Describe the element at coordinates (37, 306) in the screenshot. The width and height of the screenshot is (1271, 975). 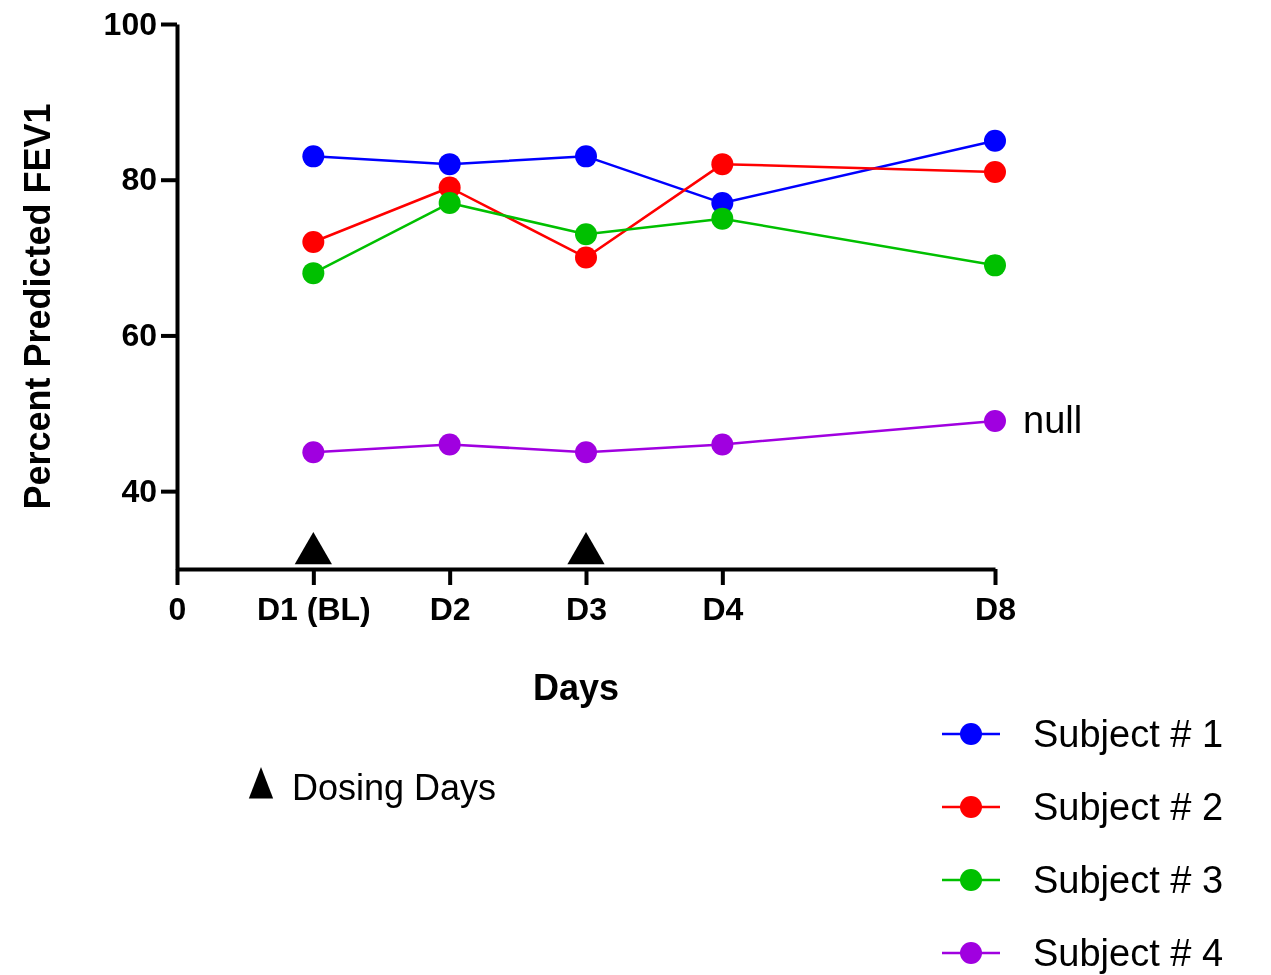
I see `y-axis-title: Percent Predicted FEV1` at that location.